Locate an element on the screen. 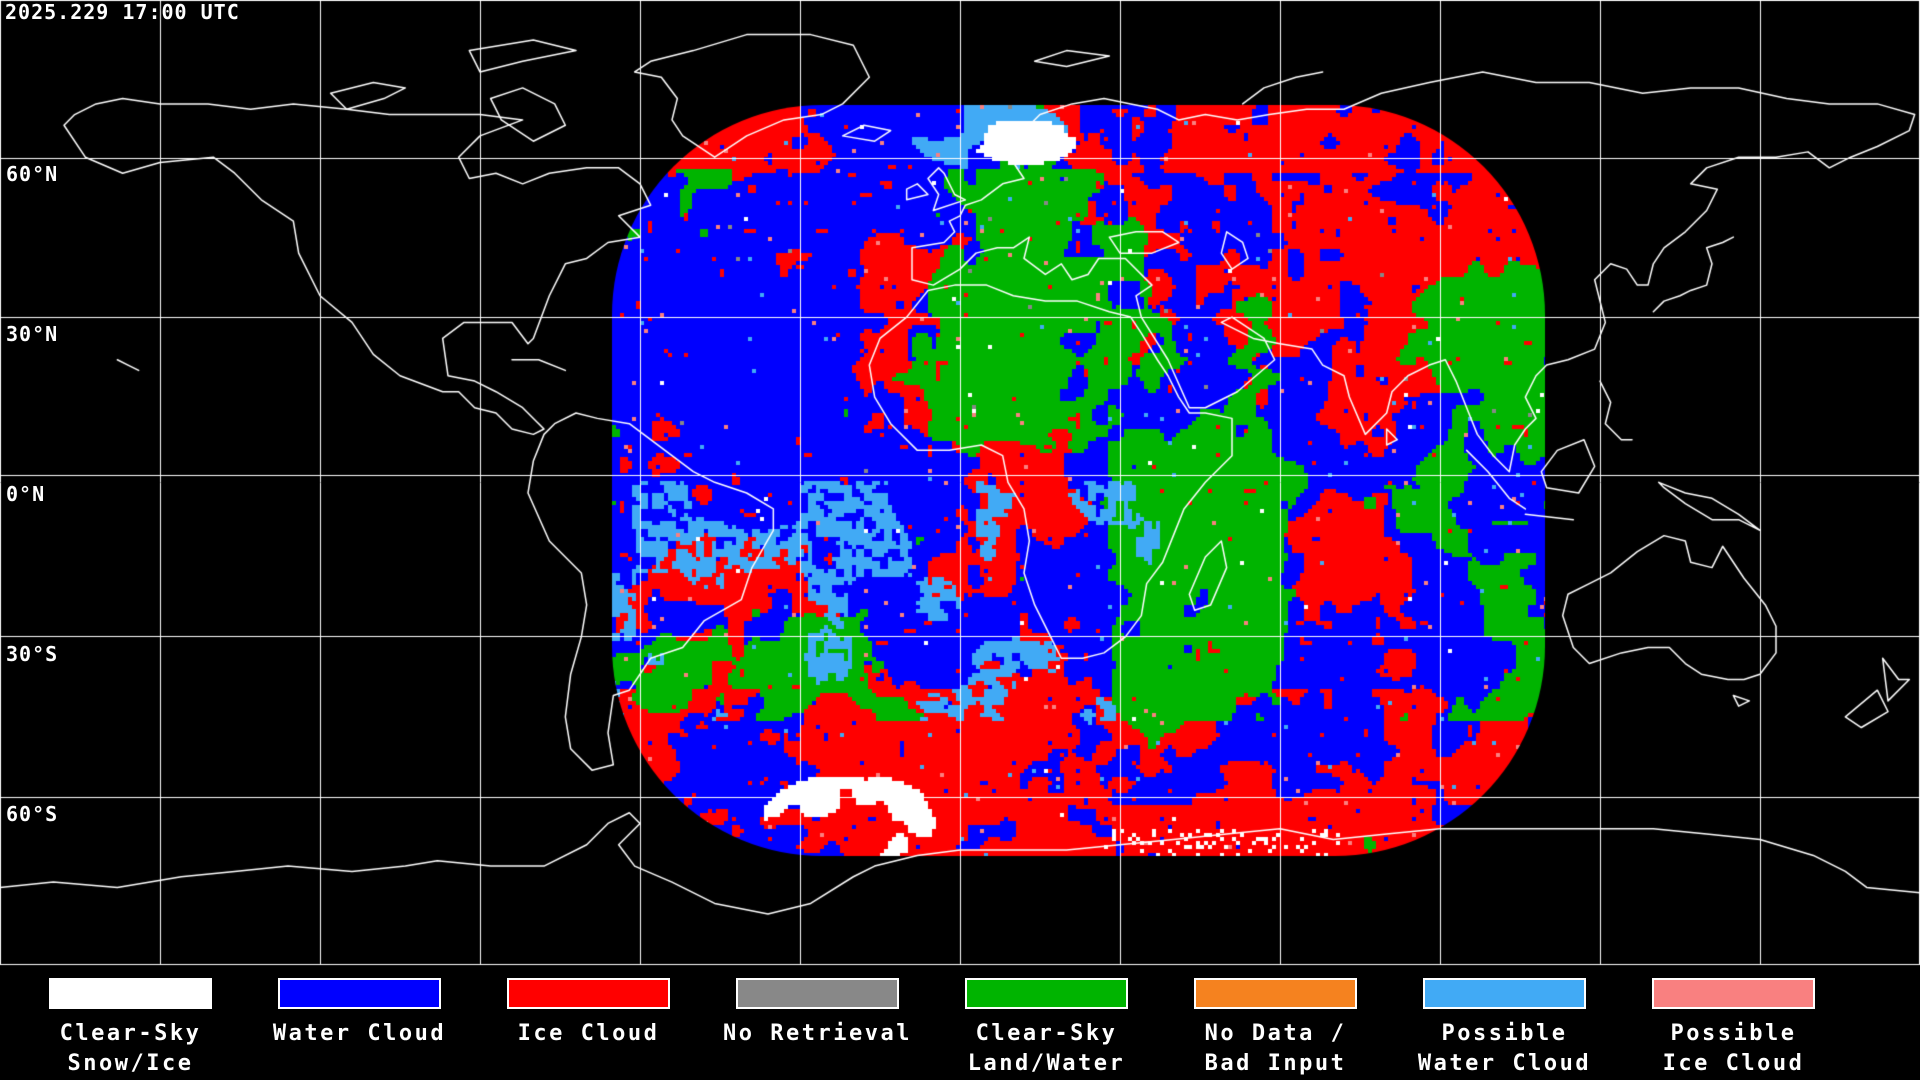  legend-label-line2: Bad Input is located at coordinates (1275, 1063).